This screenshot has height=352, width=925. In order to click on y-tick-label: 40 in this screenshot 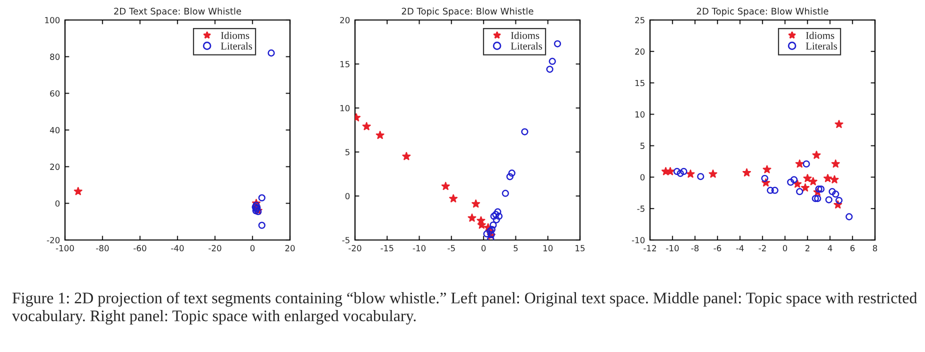, I will do `click(55, 130)`.